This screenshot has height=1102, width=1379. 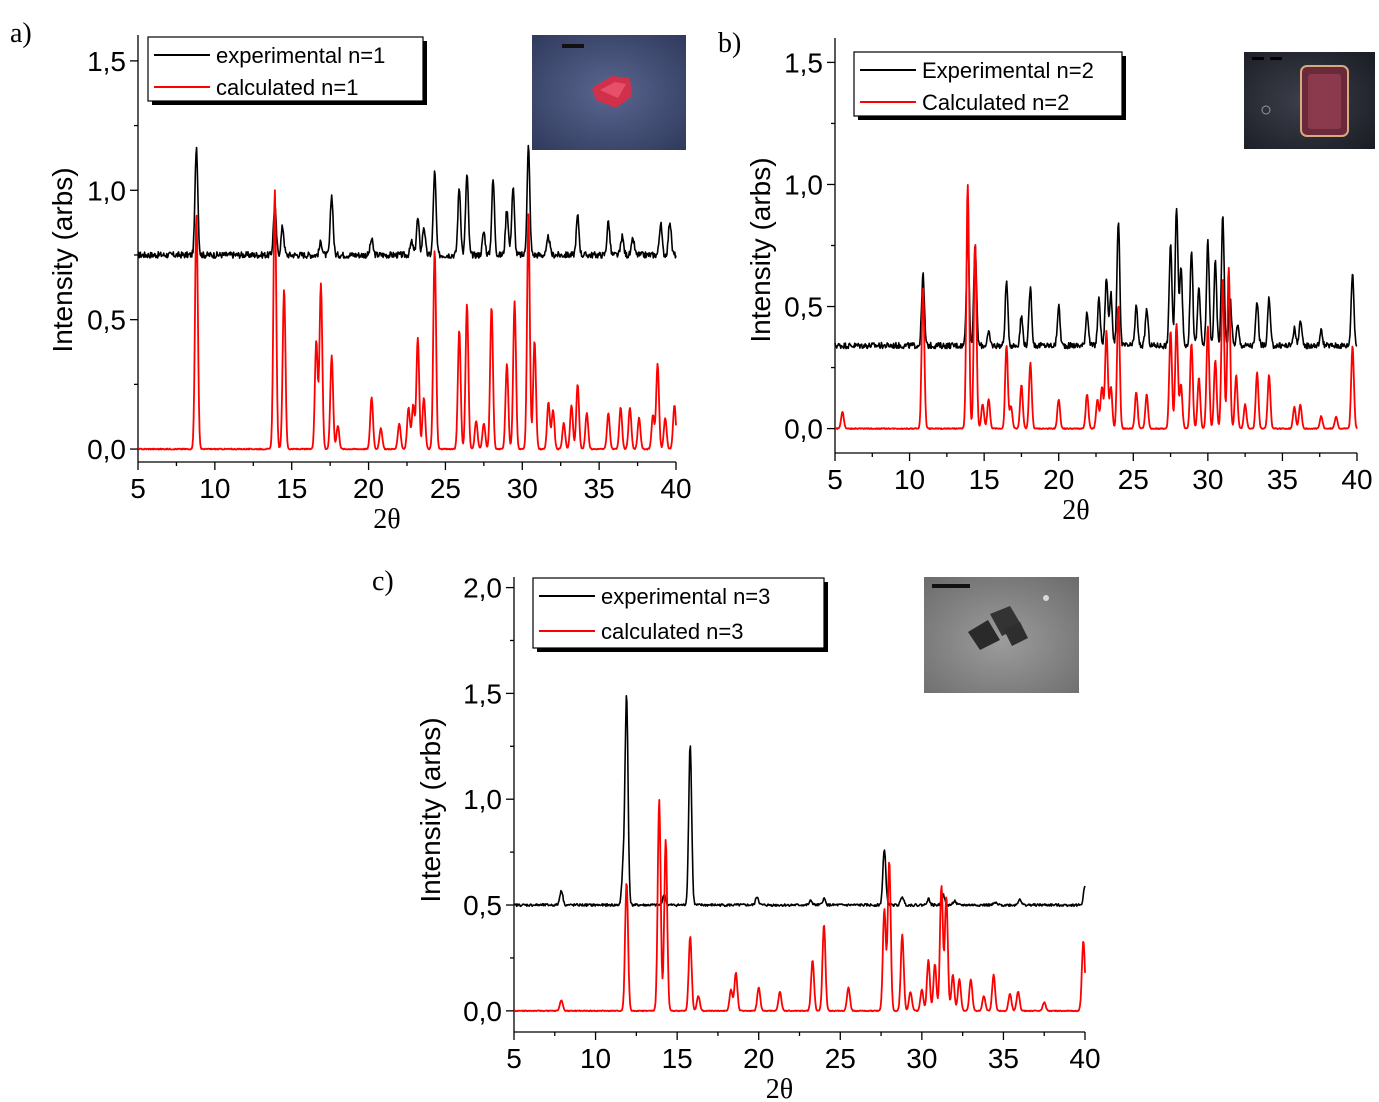 What do you see at coordinates (1309, 100) in the screenshot?
I see `inset-photo-b` at bounding box center [1309, 100].